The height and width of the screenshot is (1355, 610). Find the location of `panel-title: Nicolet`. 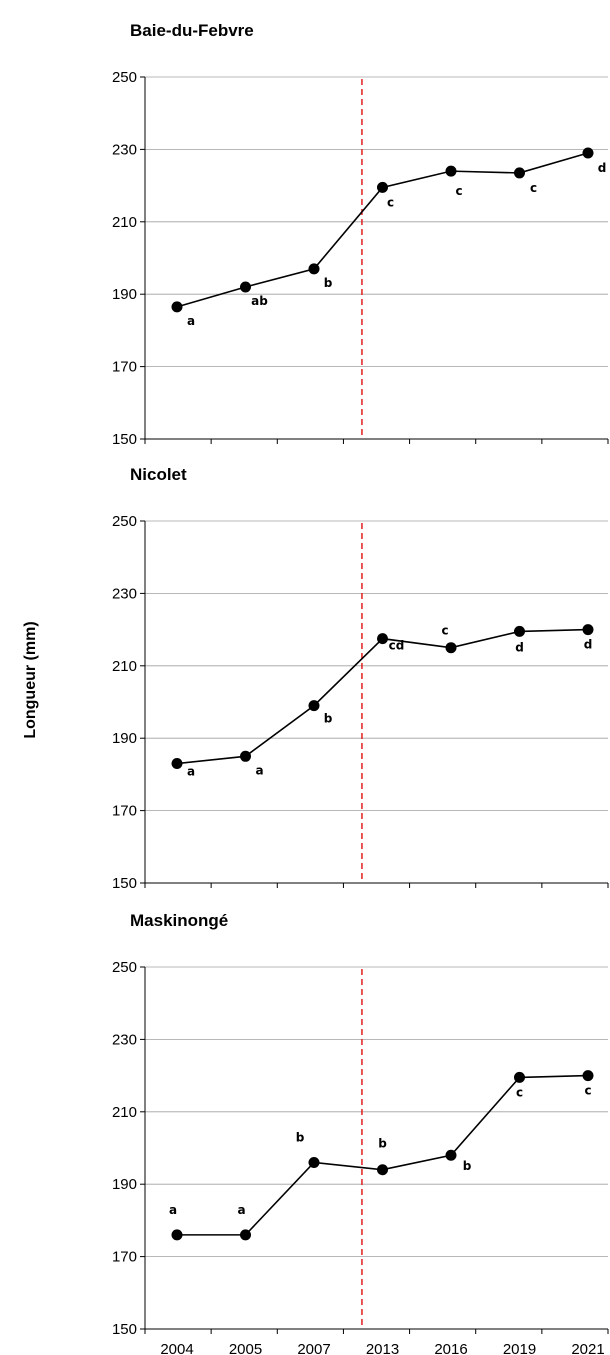

panel-title: Nicolet is located at coordinates (158, 474).